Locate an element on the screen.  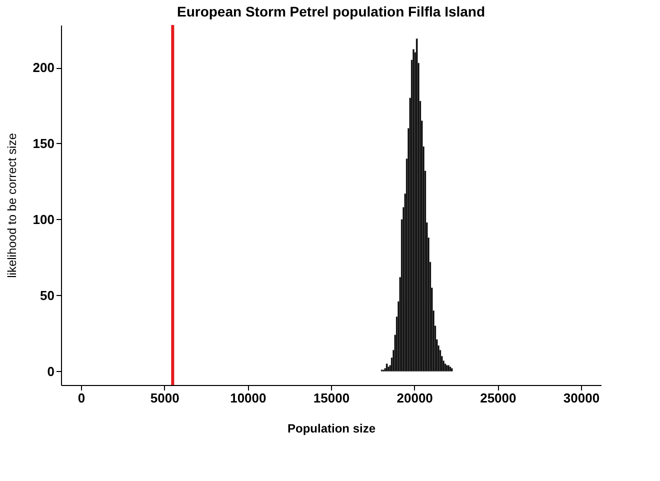
x-tick-label: 20000 is located at coordinates (414, 398).